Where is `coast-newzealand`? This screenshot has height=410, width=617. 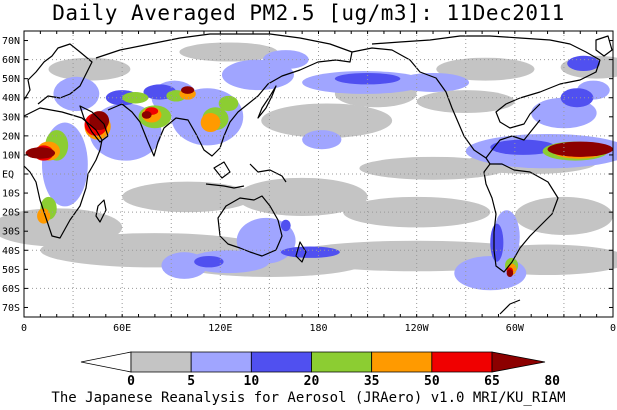 coast-newzealand is located at coordinates (301, 252).